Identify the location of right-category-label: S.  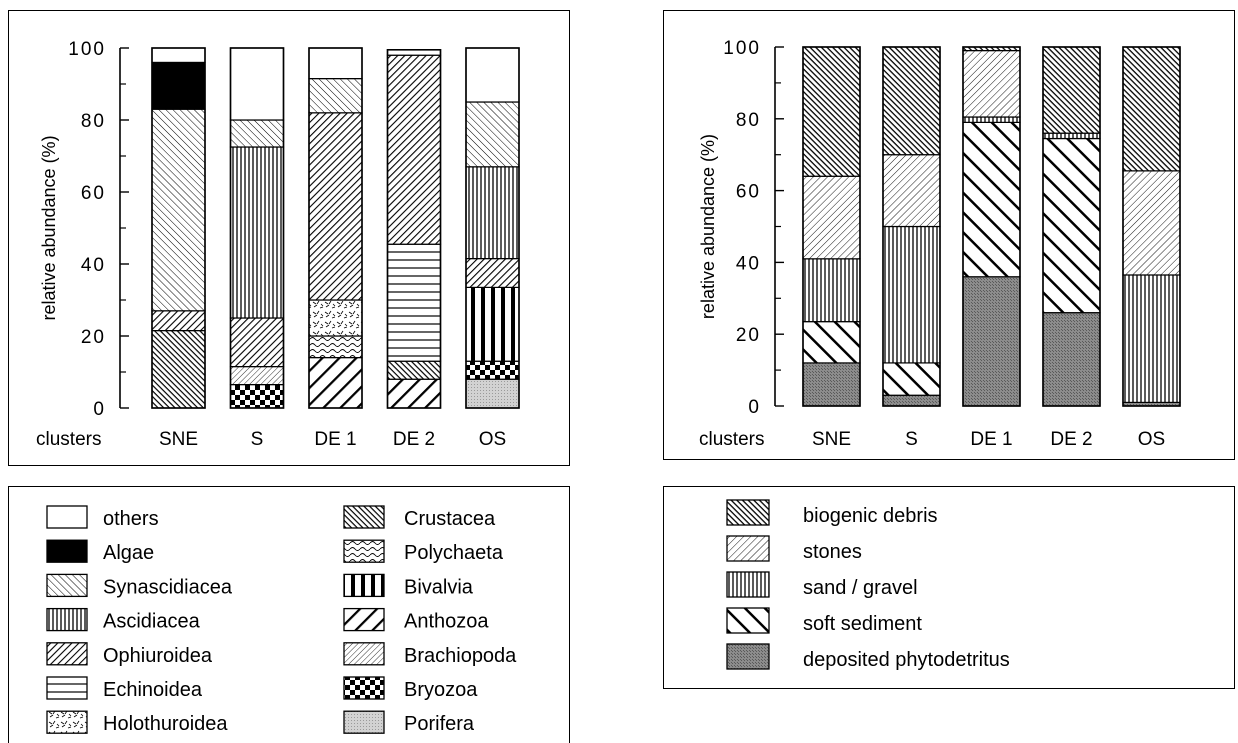
(911, 439).